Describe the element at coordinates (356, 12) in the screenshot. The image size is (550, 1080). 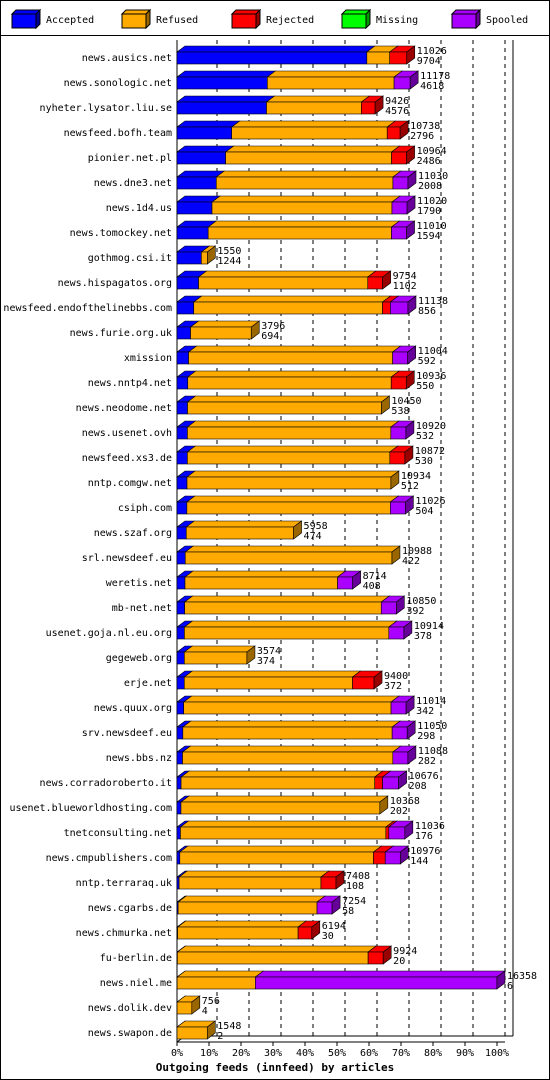
I see `legend-swatch-top` at that location.